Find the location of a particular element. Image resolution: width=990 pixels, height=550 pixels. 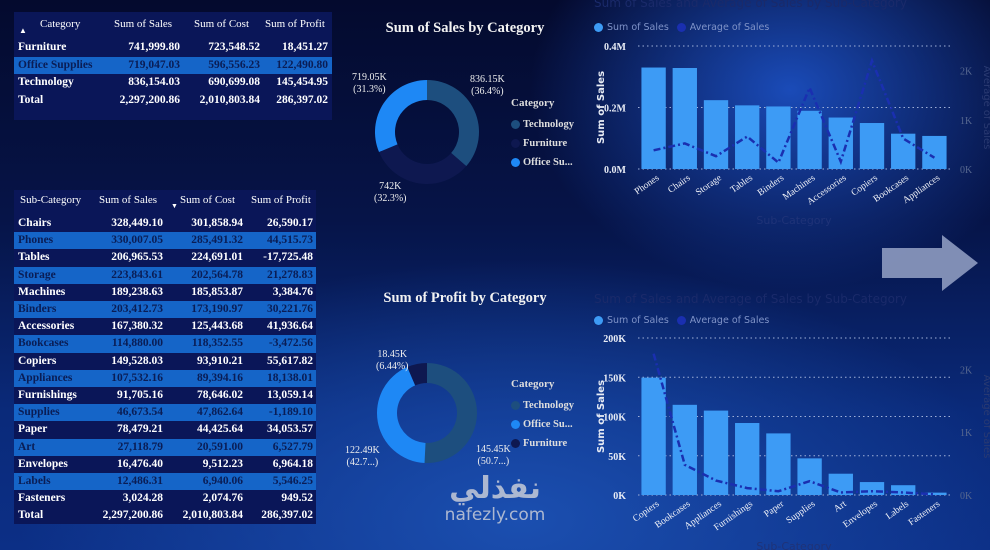

cell-sales: 149,528.03 is located at coordinates (137, 360).